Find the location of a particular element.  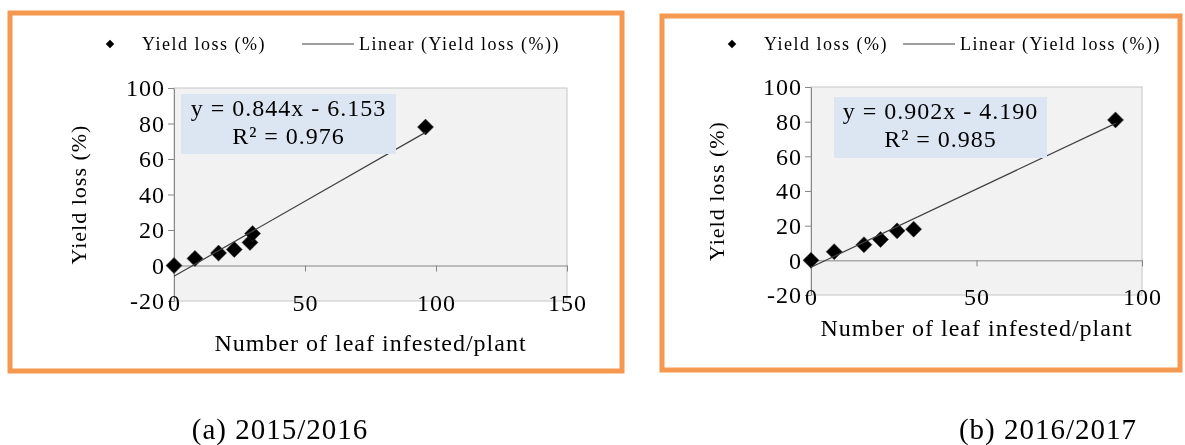

x-tick-label: 150 is located at coordinates (567, 302).